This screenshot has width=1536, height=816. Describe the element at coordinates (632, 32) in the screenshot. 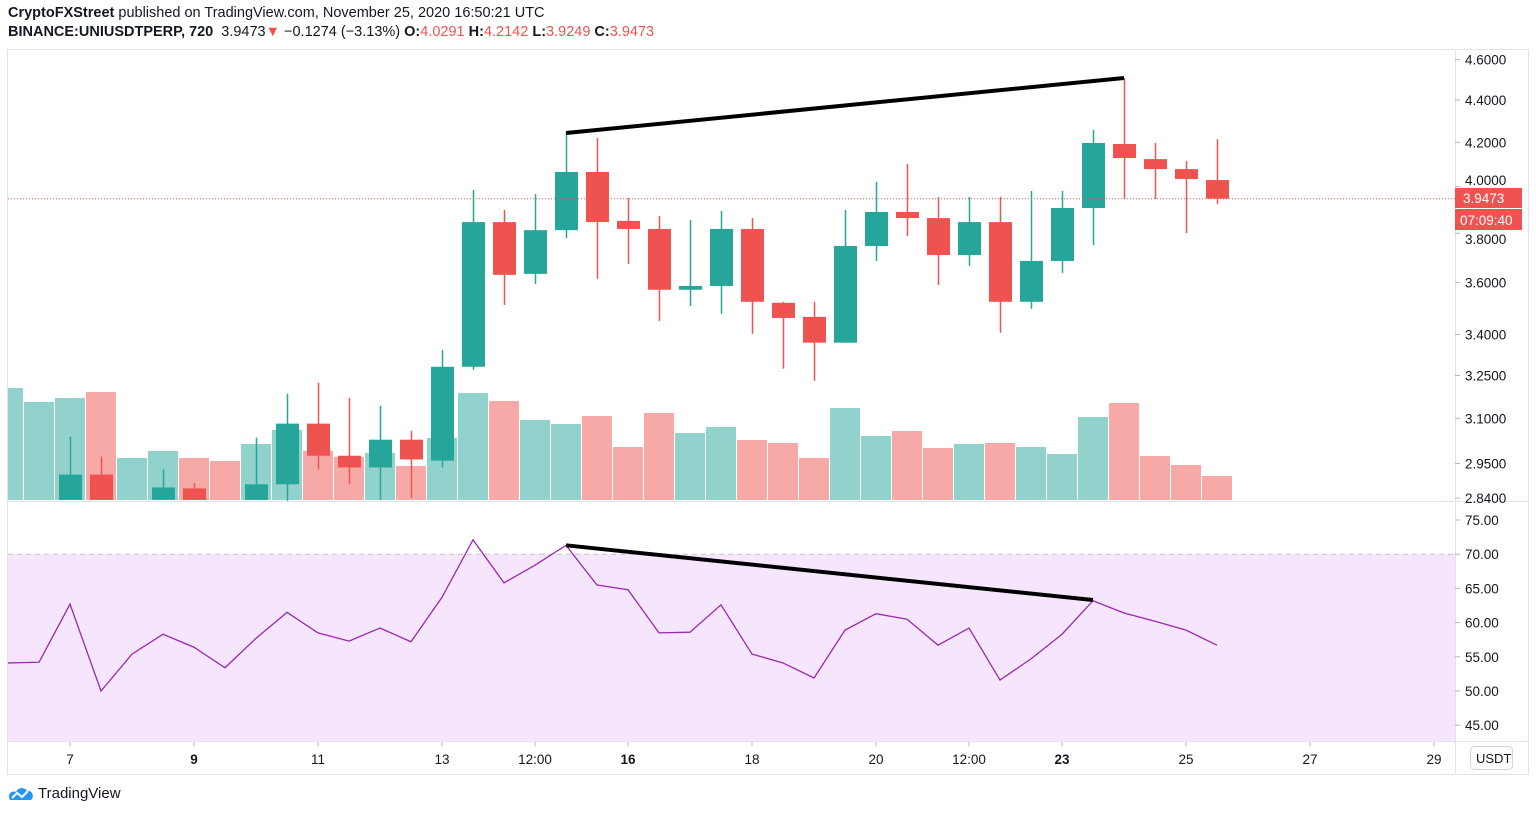

I see `close-value: 3.9473` at that location.